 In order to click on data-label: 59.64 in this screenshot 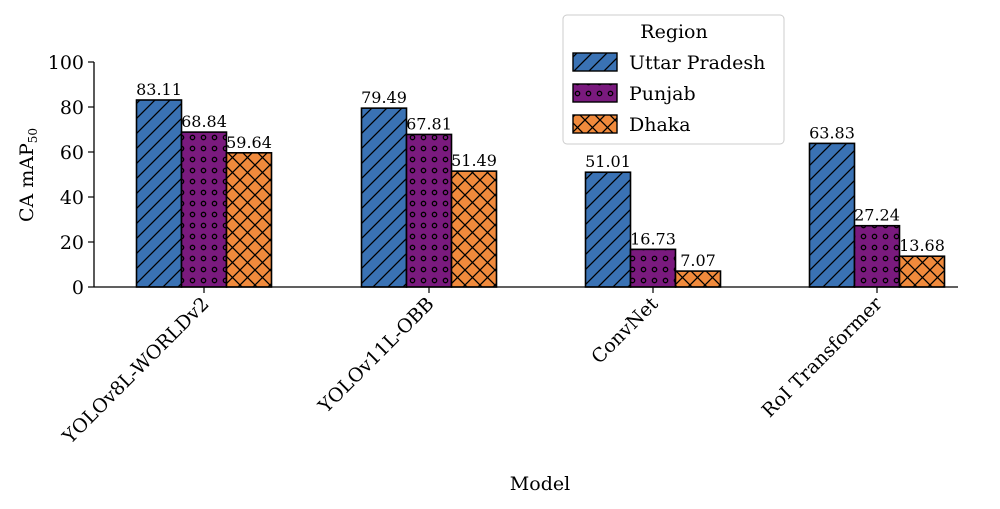, I will do `click(249, 142)`.